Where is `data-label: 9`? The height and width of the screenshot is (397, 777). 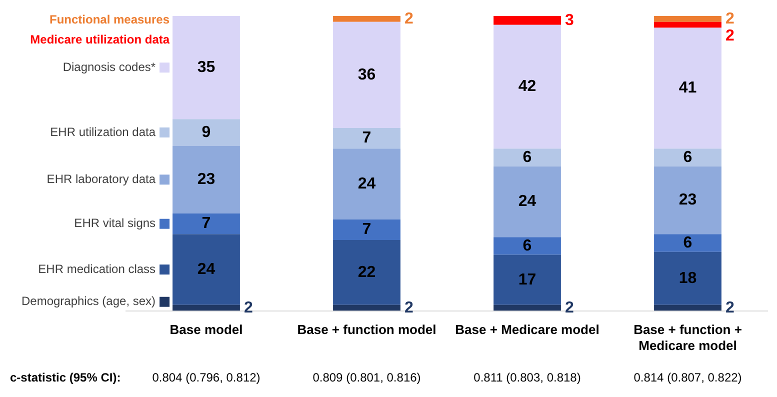
data-label: 9 is located at coordinates (206, 132).